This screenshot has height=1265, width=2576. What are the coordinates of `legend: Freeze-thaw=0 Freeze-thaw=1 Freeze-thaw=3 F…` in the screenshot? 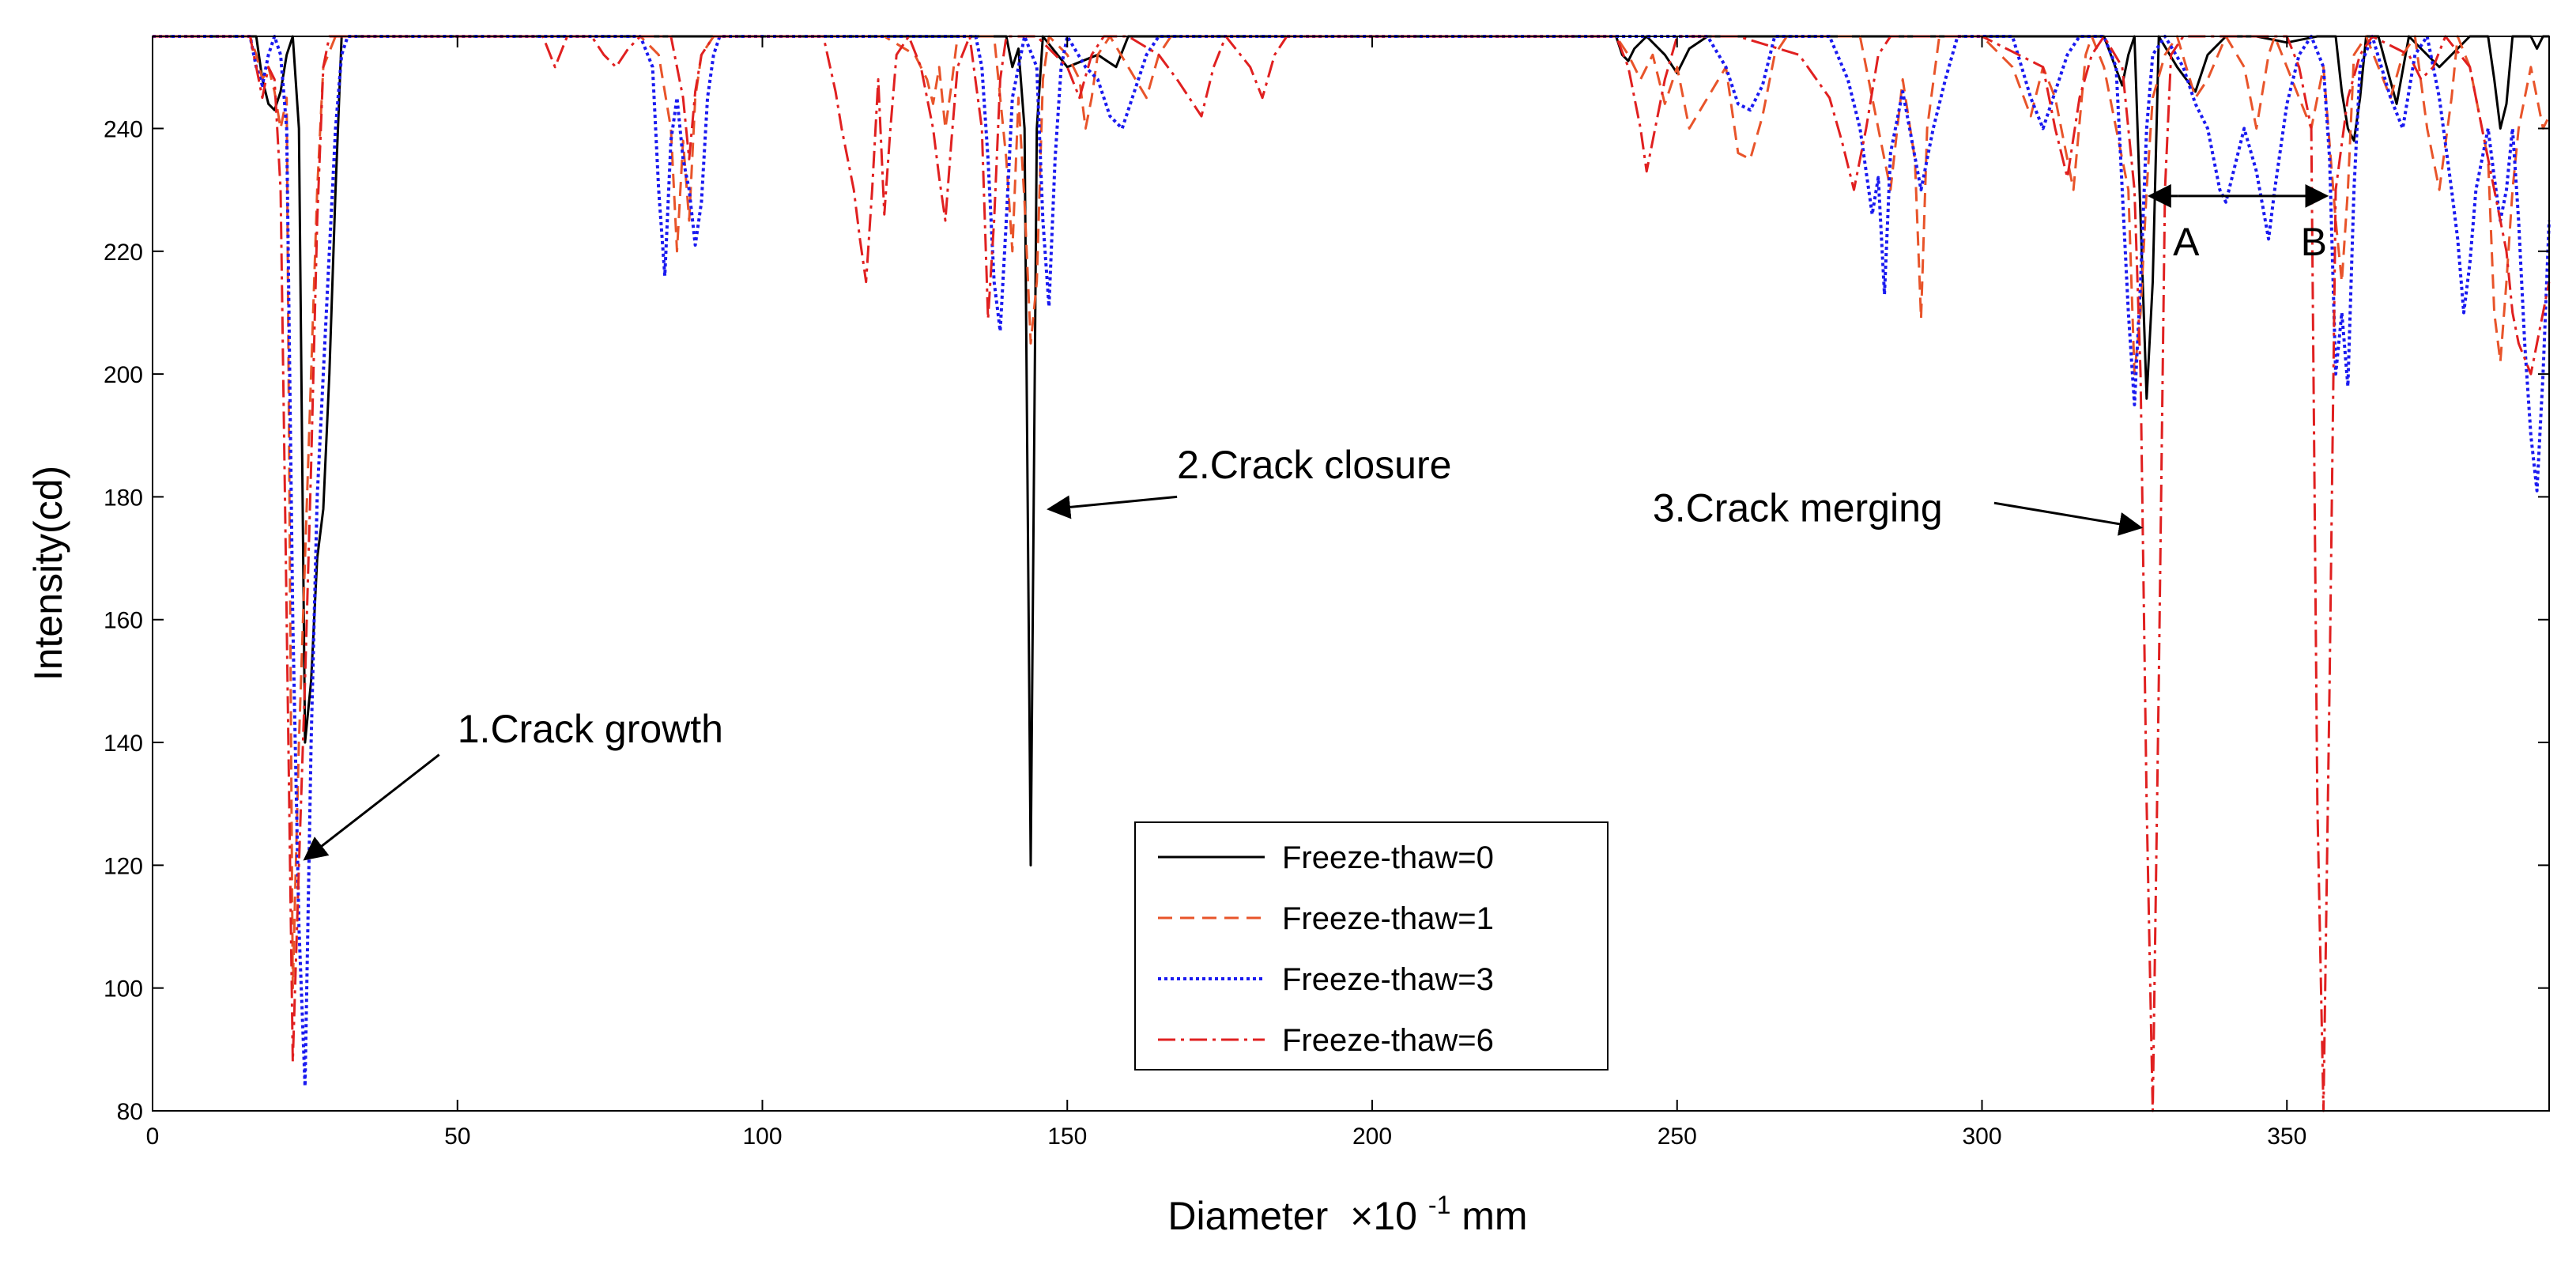 It's located at (1371, 946).